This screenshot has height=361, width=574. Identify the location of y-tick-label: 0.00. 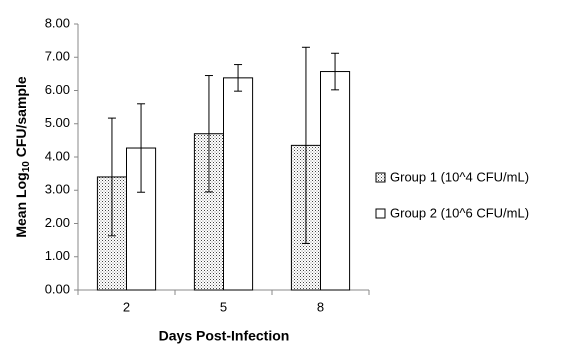
(57, 288).